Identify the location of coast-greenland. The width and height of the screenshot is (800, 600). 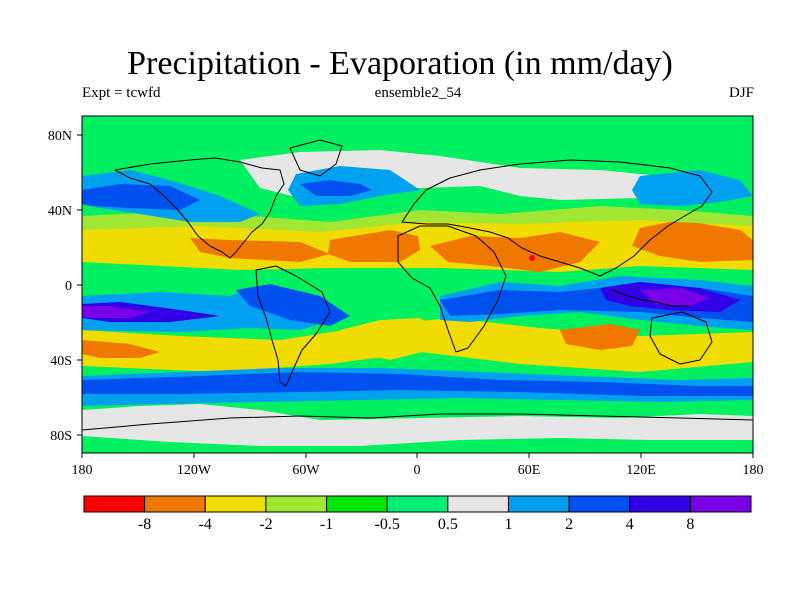
(316, 158).